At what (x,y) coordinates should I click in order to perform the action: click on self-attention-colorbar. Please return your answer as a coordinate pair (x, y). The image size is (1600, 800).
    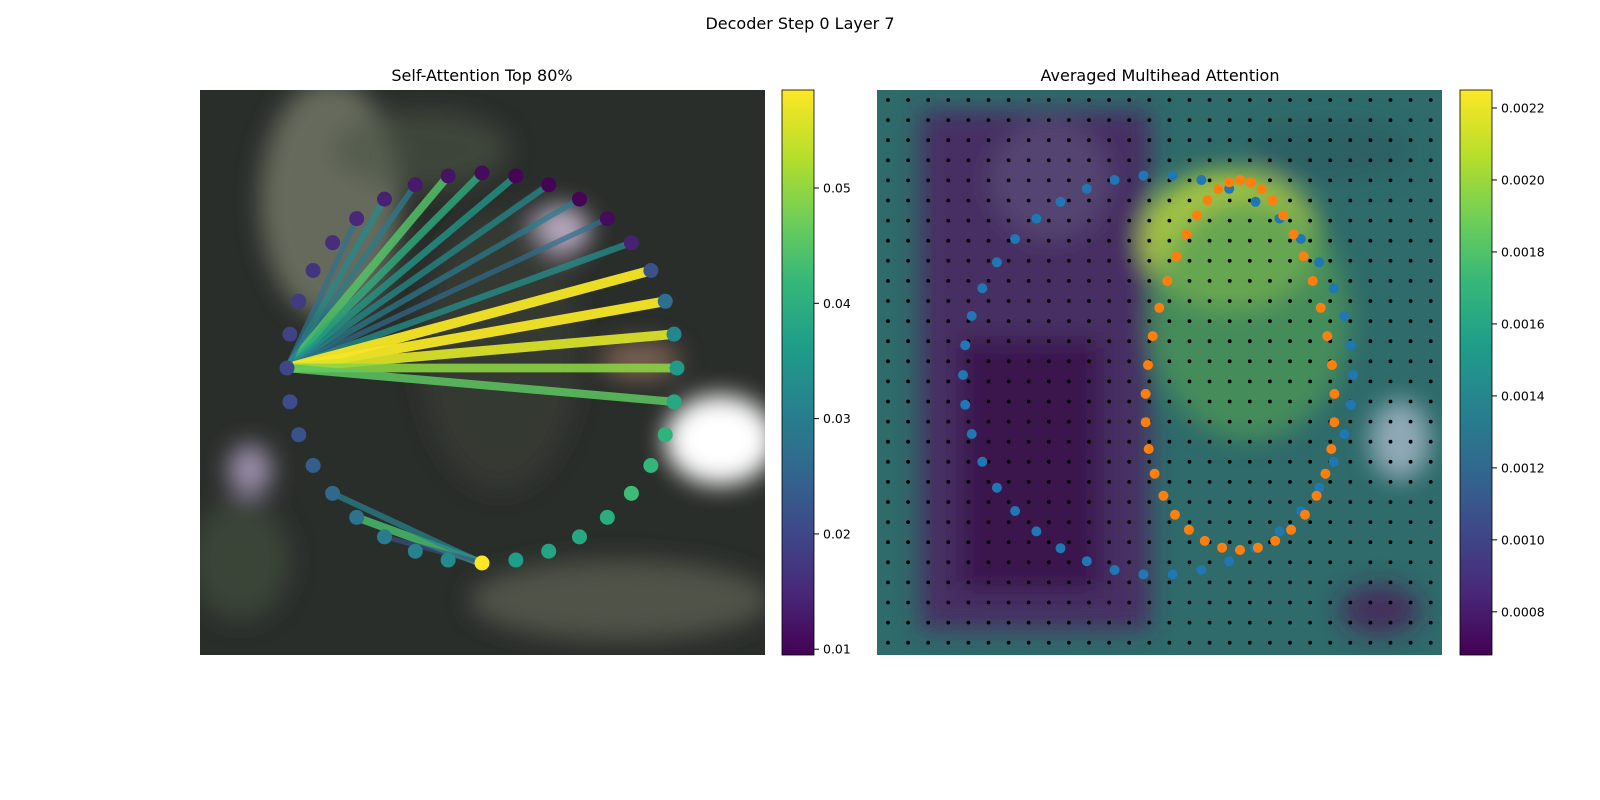
    Looking at the image, I should click on (798, 372).